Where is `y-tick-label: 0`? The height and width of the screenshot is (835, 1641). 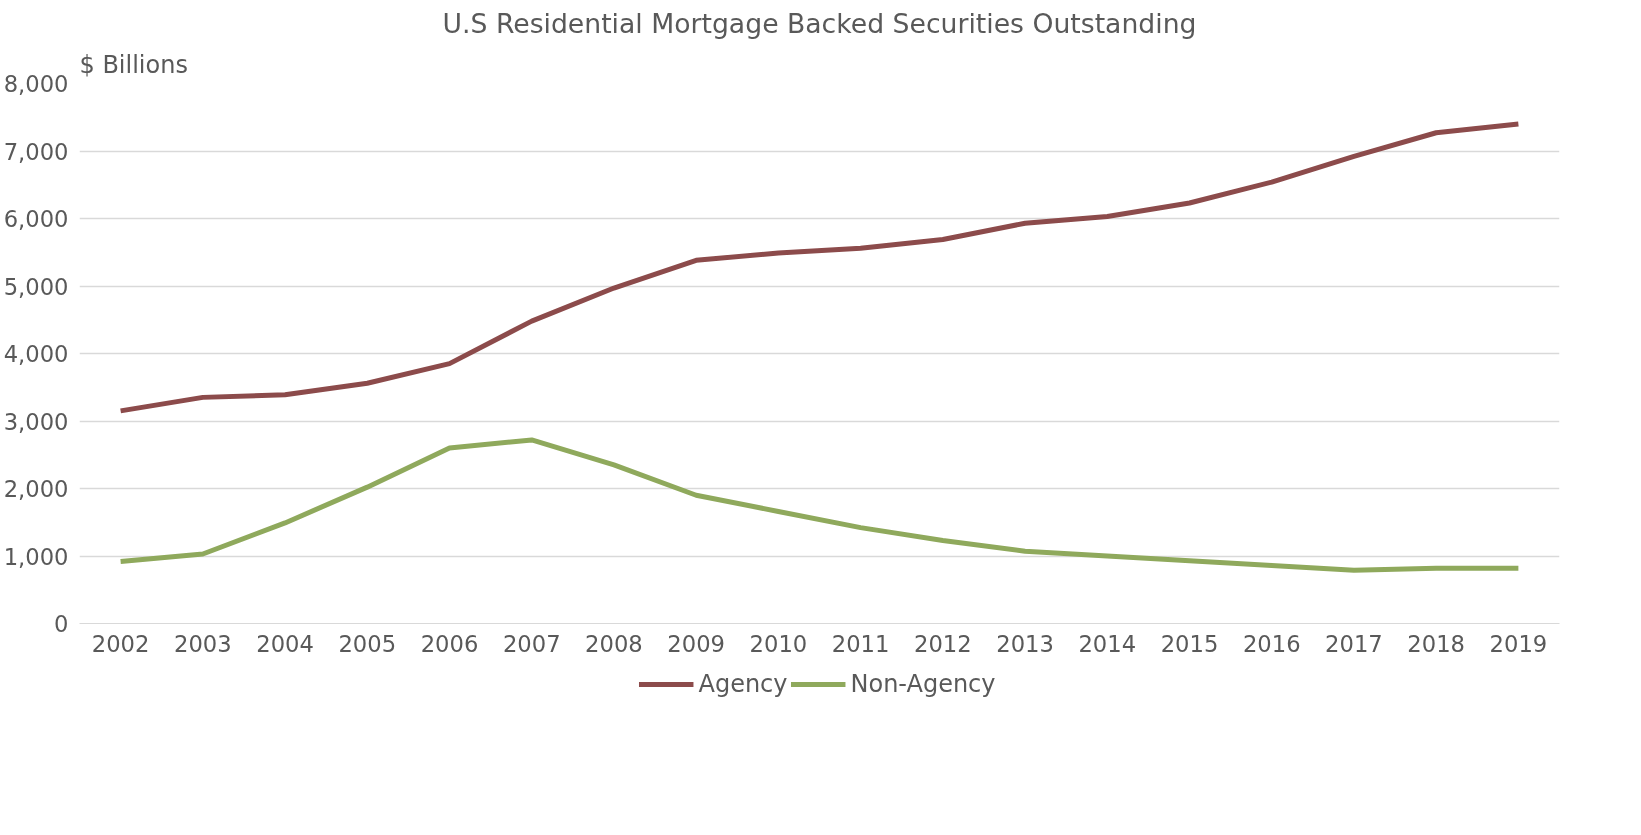 y-tick-label: 0 is located at coordinates (61, 624).